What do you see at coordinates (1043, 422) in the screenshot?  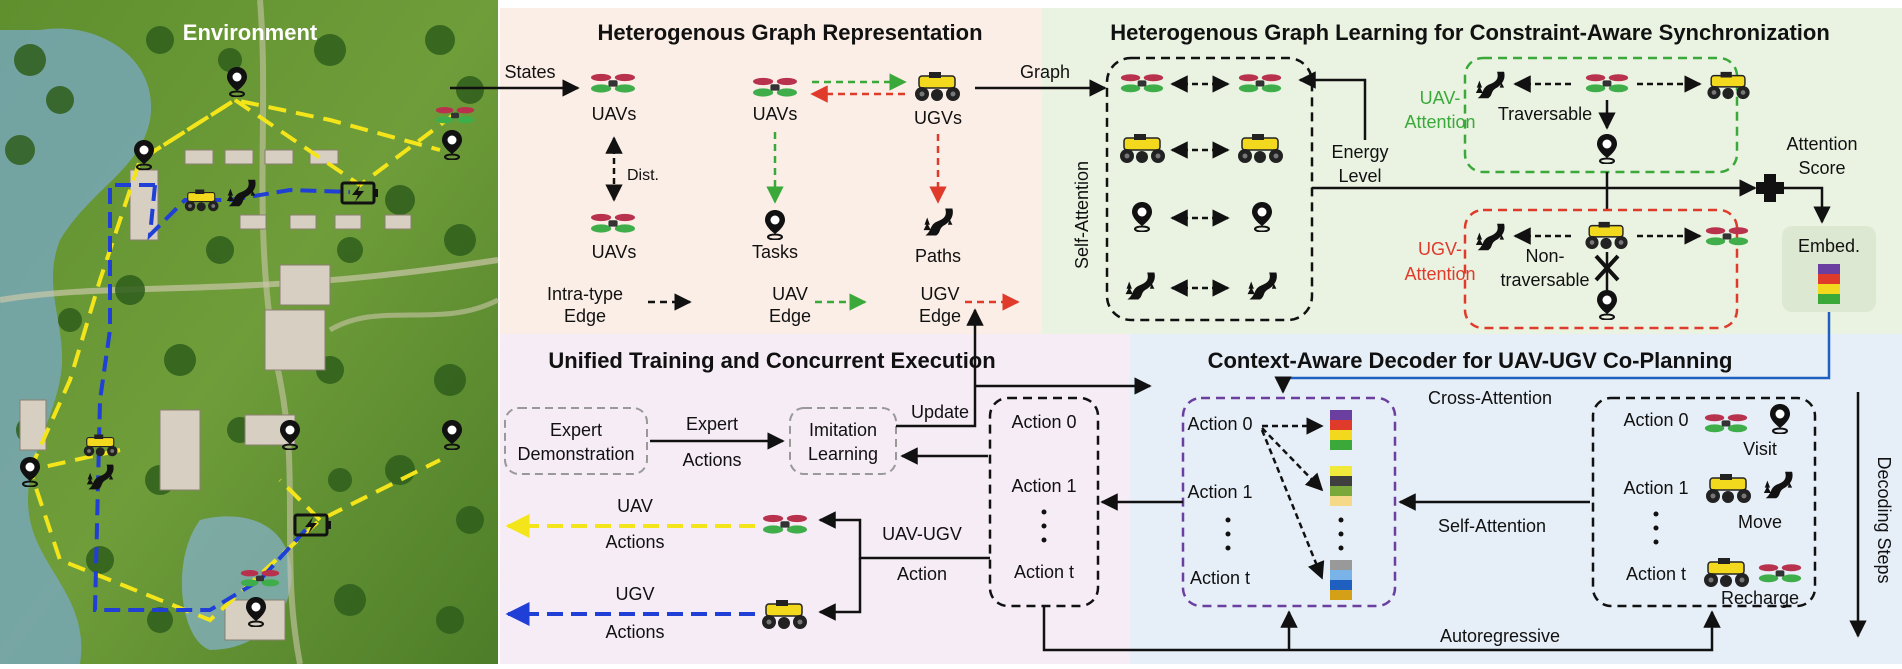 I see `joint-action-0: Action 0` at bounding box center [1043, 422].